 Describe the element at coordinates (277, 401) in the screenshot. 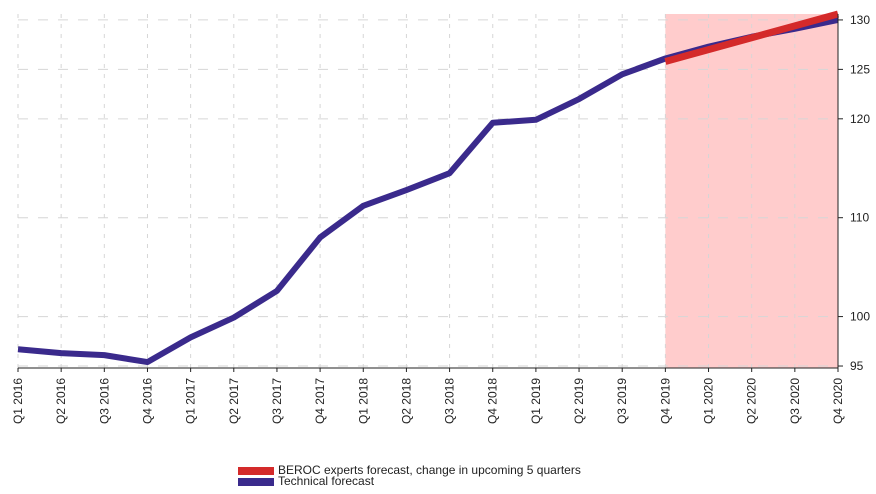

I see `x-tick-label: Q3 2017` at that location.